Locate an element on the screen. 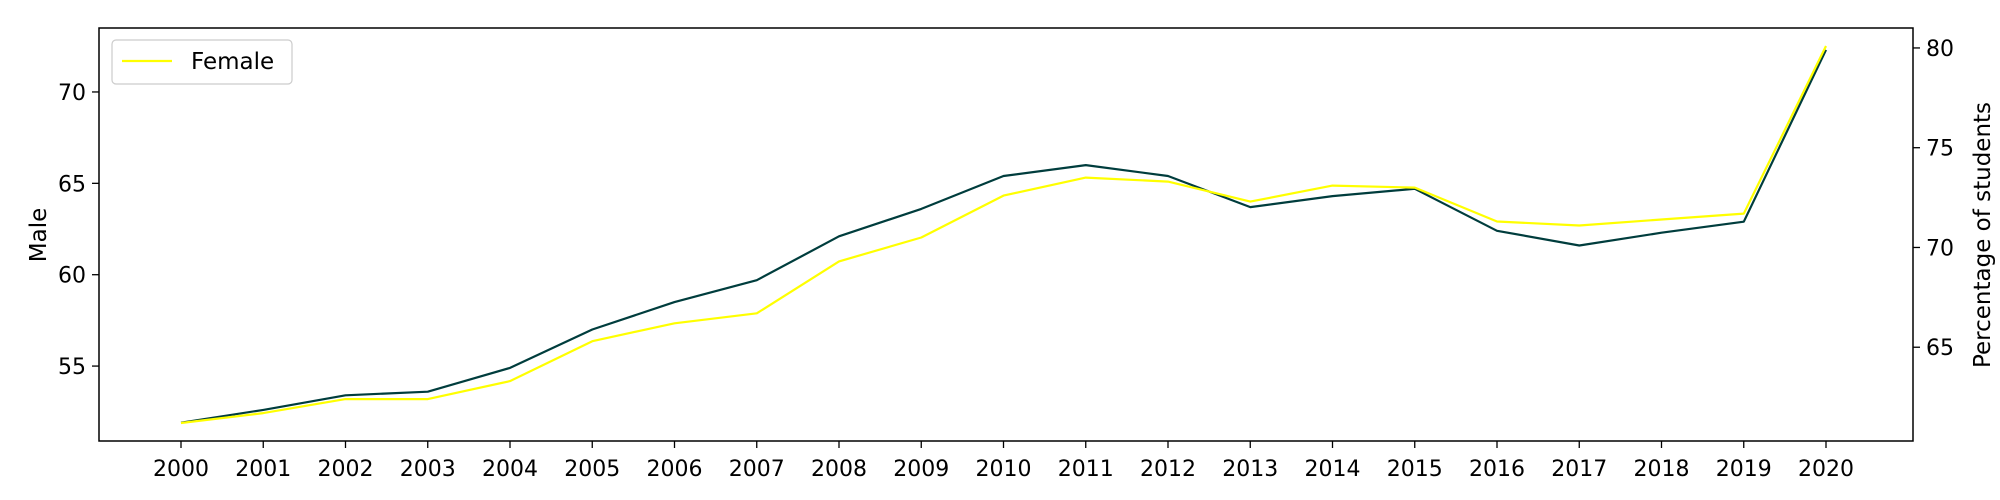  x-tick-label: 2002 is located at coordinates (346, 469).